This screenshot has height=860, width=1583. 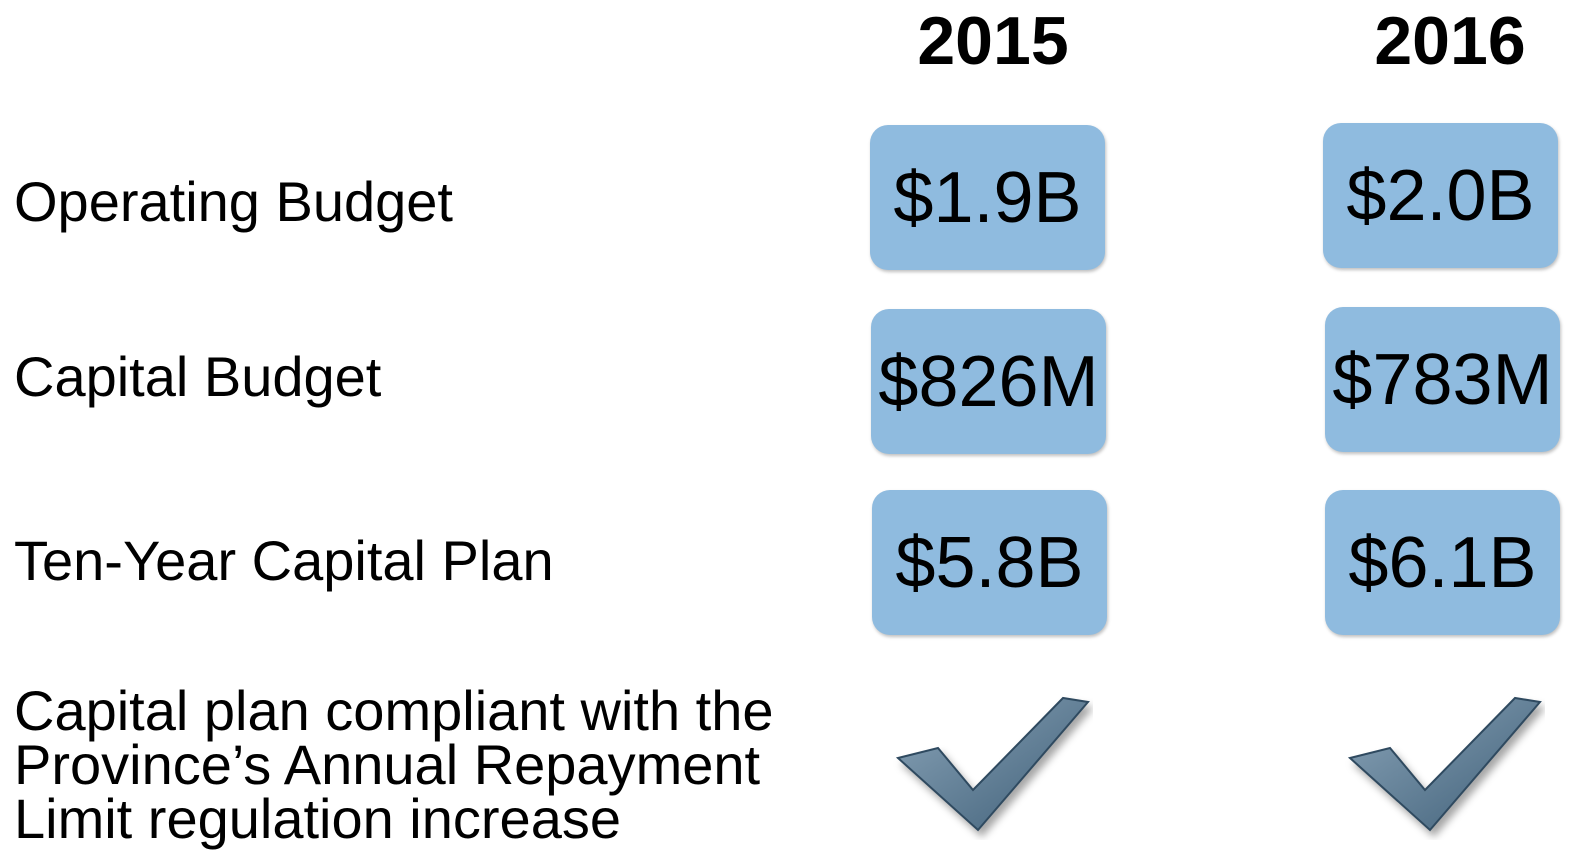 I want to click on value-box: $2.0B, so click(x=1440, y=195).